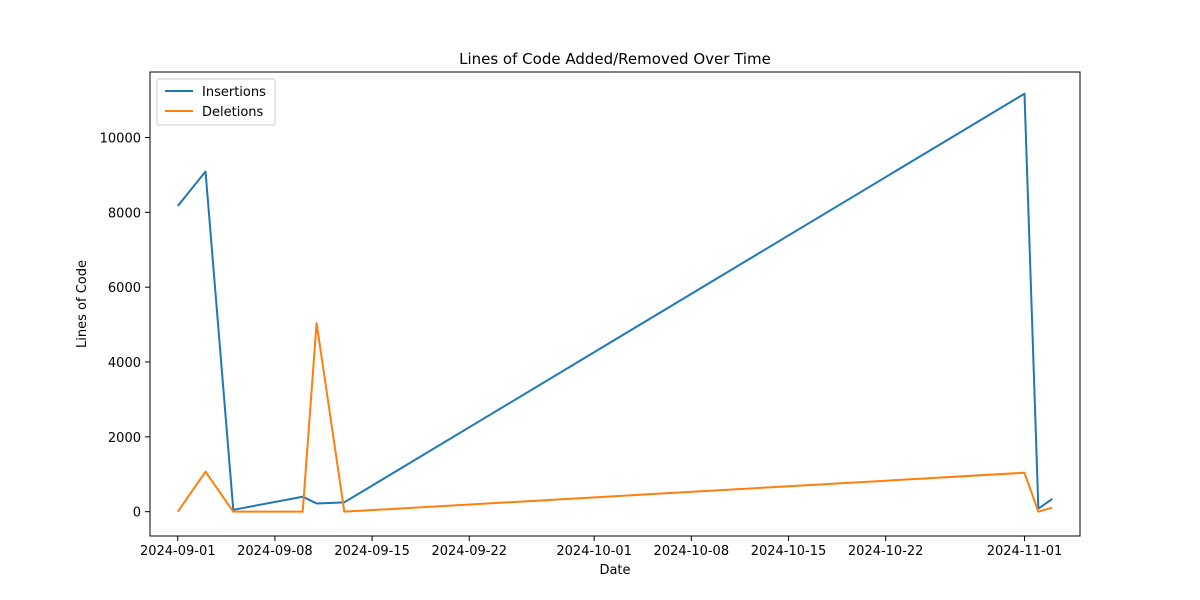  Describe the element at coordinates (137, 513) in the screenshot. I see `y-tick-label: 0` at that location.